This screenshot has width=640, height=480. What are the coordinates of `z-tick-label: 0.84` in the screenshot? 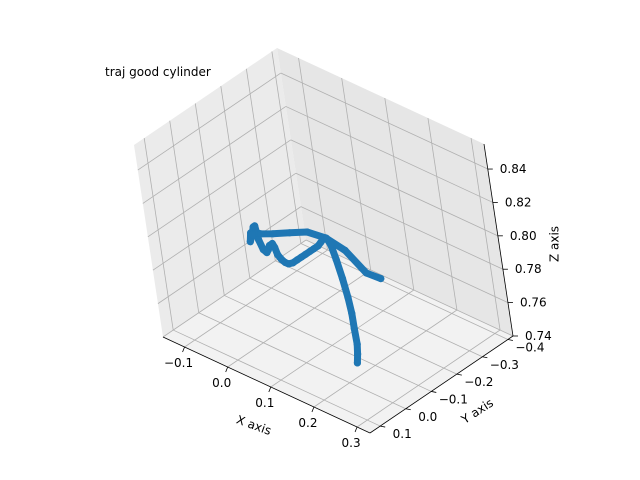 It's located at (513, 169).